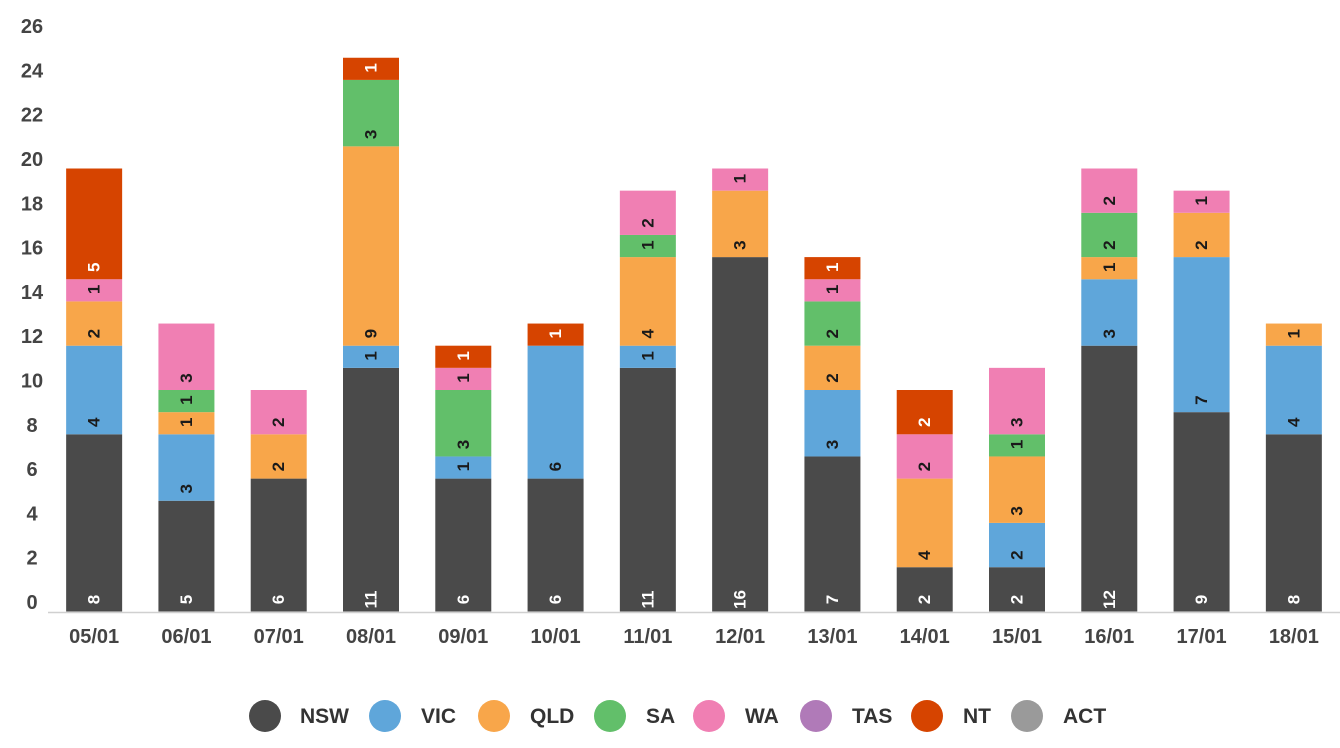  I want to click on y-tick-label: 14, so click(32, 293).